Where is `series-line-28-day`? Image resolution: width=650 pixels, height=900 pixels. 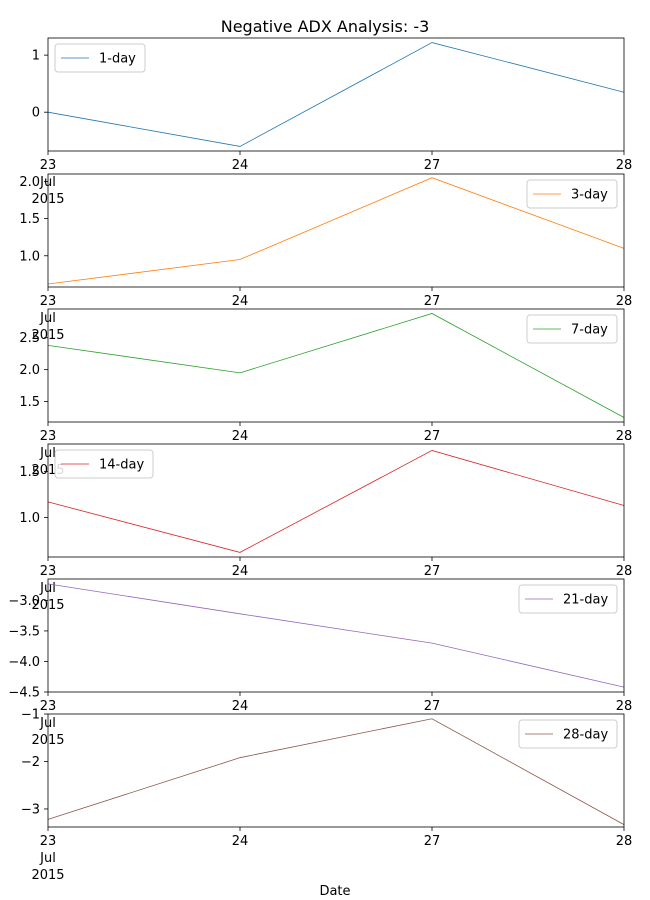 series-line-28-day is located at coordinates (336, 771).